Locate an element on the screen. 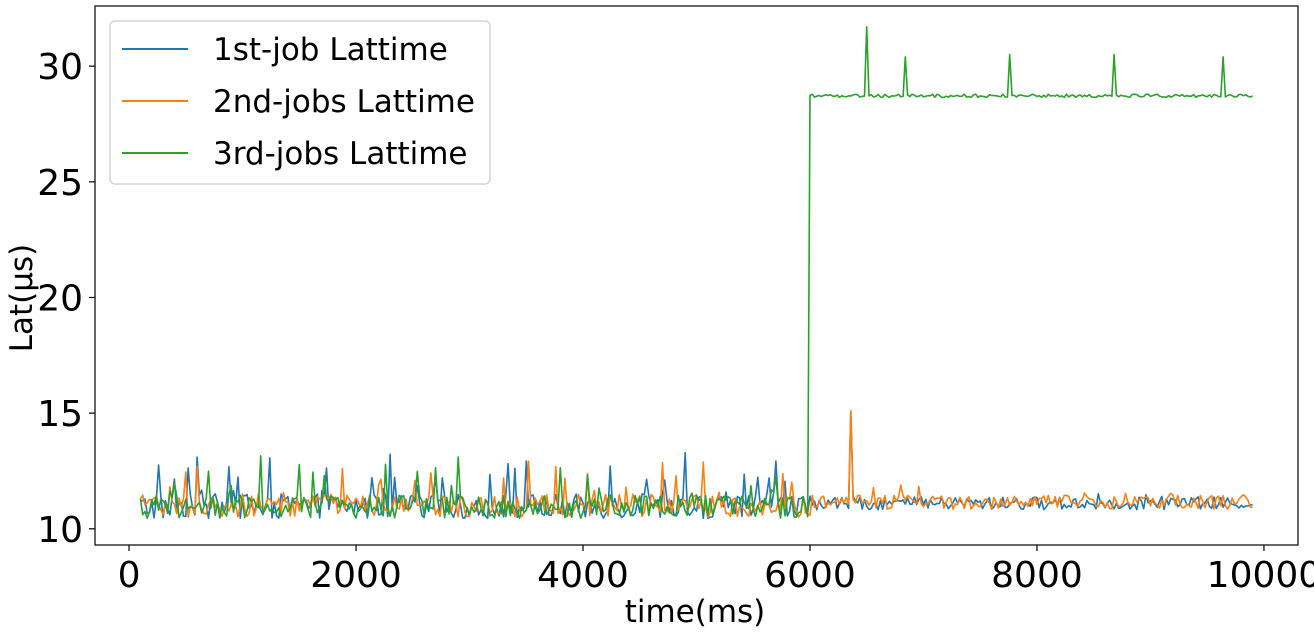 The height and width of the screenshot is (632, 1314). x-tick-label: 4000 is located at coordinates (583, 575).